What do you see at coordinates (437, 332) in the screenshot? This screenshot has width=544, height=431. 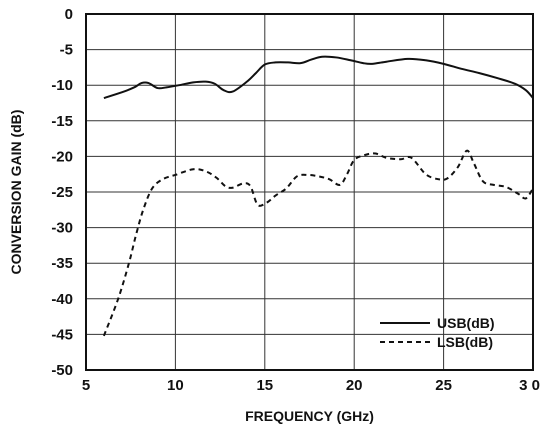 I see `legend: USB(dB) LSB(dB)` at bounding box center [437, 332].